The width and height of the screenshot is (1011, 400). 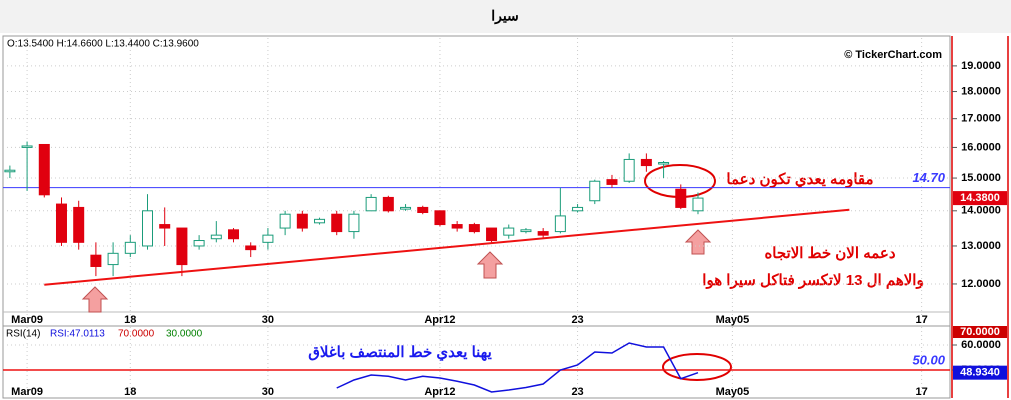 I want to click on annotation: دعمه الان خط الاتجاه, so click(x=829, y=253).